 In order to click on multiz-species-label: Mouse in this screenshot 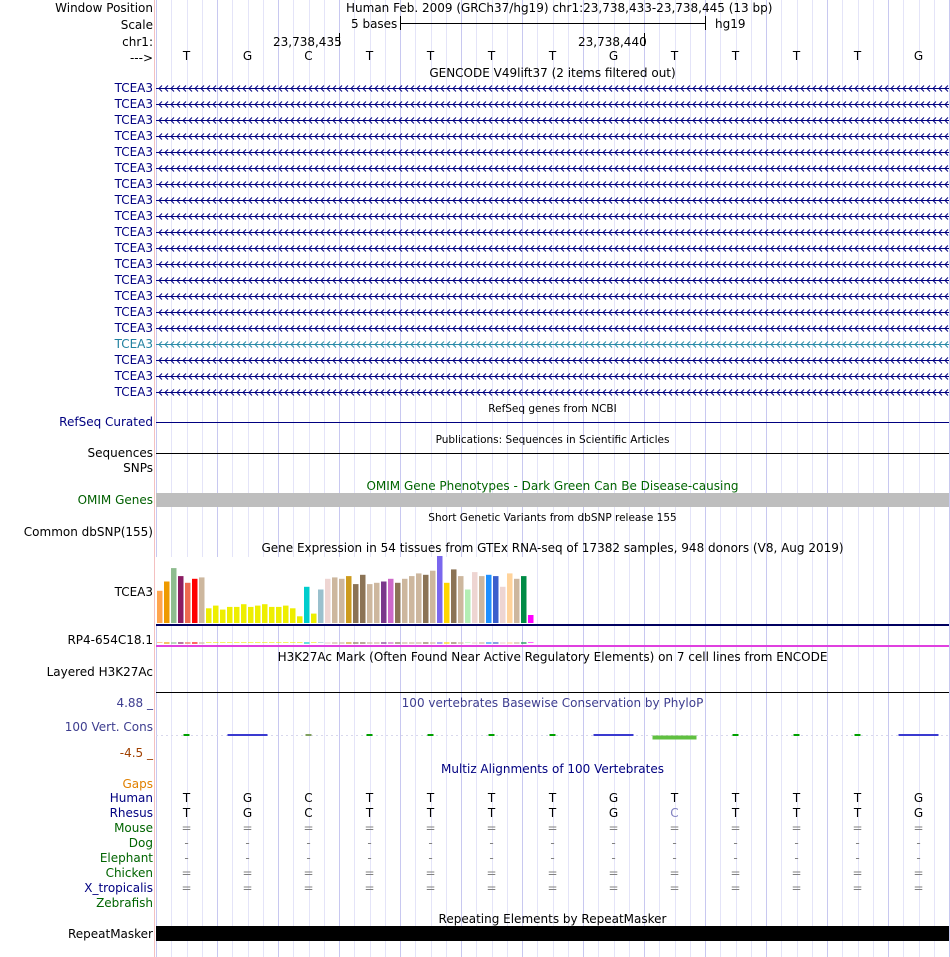, I will do `click(133, 828)`.